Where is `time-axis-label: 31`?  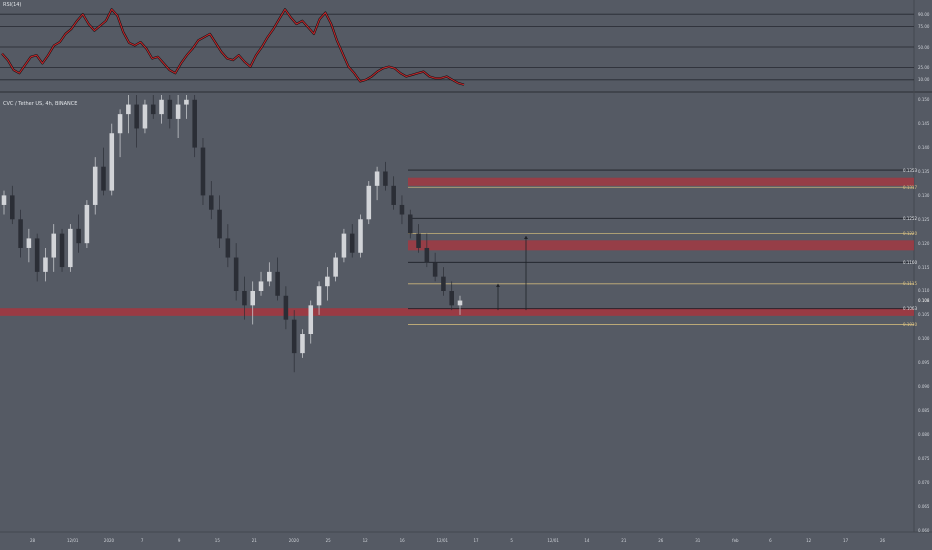
time-axis-label: 31 is located at coordinates (698, 540).